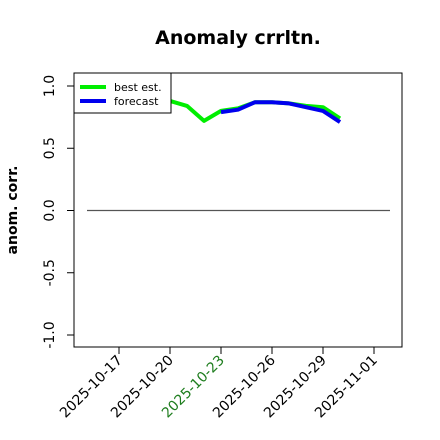 Image resolution: width=440 pixels, height=440 pixels. Describe the element at coordinates (138, 87) in the screenshot. I see `legend-label-best-est: best est.` at that location.